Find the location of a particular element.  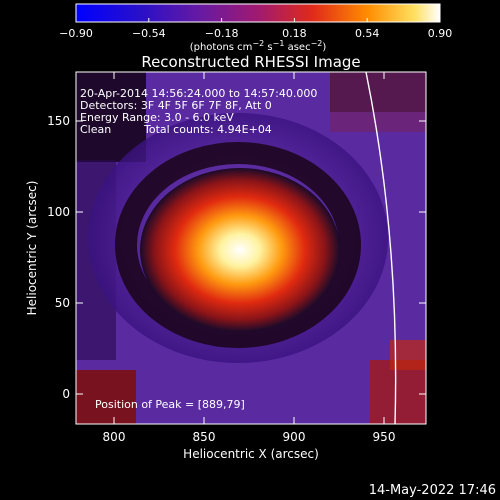

annotation-detectors: Detectors: 3F 4F 5F 6F 7F 8F, Att 0 is located at coordinates (176, 105).